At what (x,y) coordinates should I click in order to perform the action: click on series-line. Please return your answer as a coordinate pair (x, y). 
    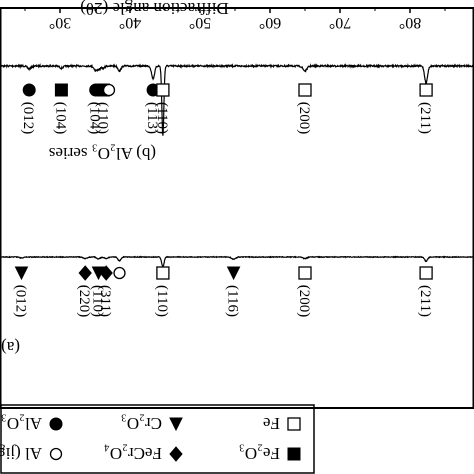
    Looking at the image, I should click on (237, 261).